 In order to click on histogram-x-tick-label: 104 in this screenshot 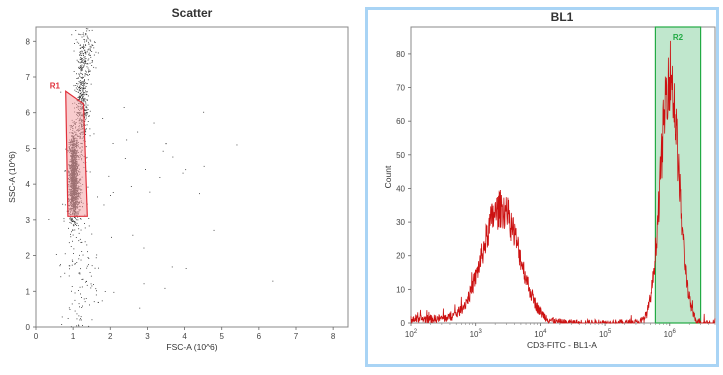, I will do `click(540, 334)`.